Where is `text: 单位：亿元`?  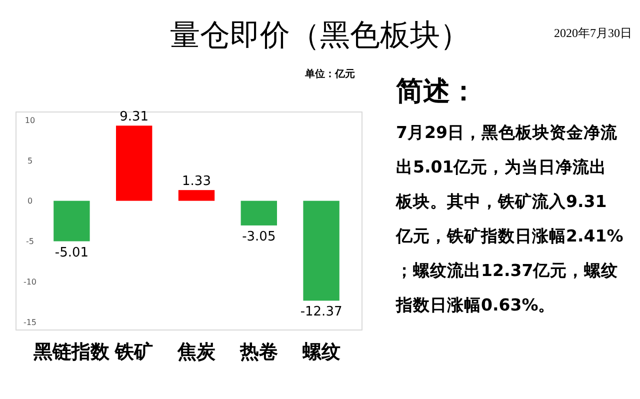
text: 单位：亿元 is located at coordinates (329, 74).